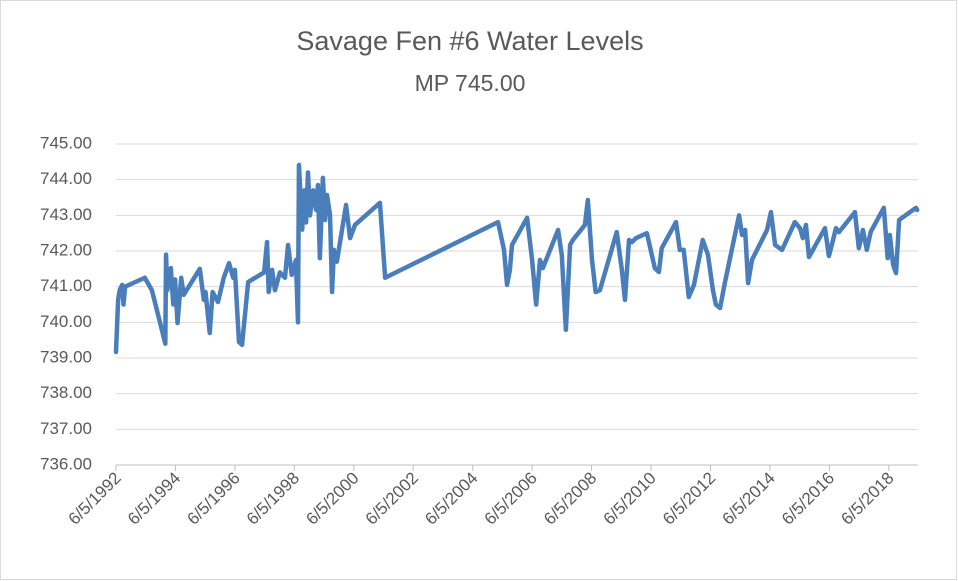 The height and width of the screenshot is (581, 958). I want to click on chart-subtitle: MP 745.00, so click(470, 83).